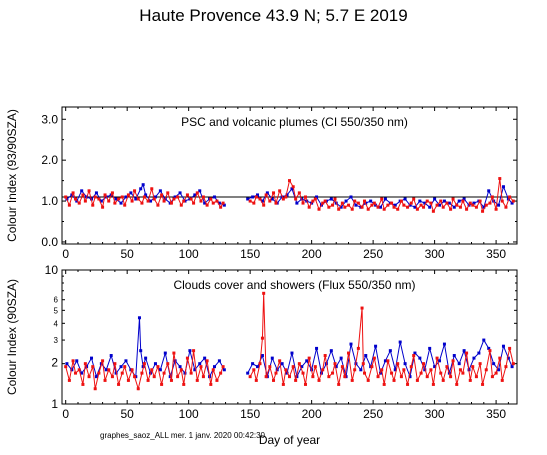  Describe the element at coordinates (49, 119) in the screenshot. I see `y-tick-label: 3.0` at that location.